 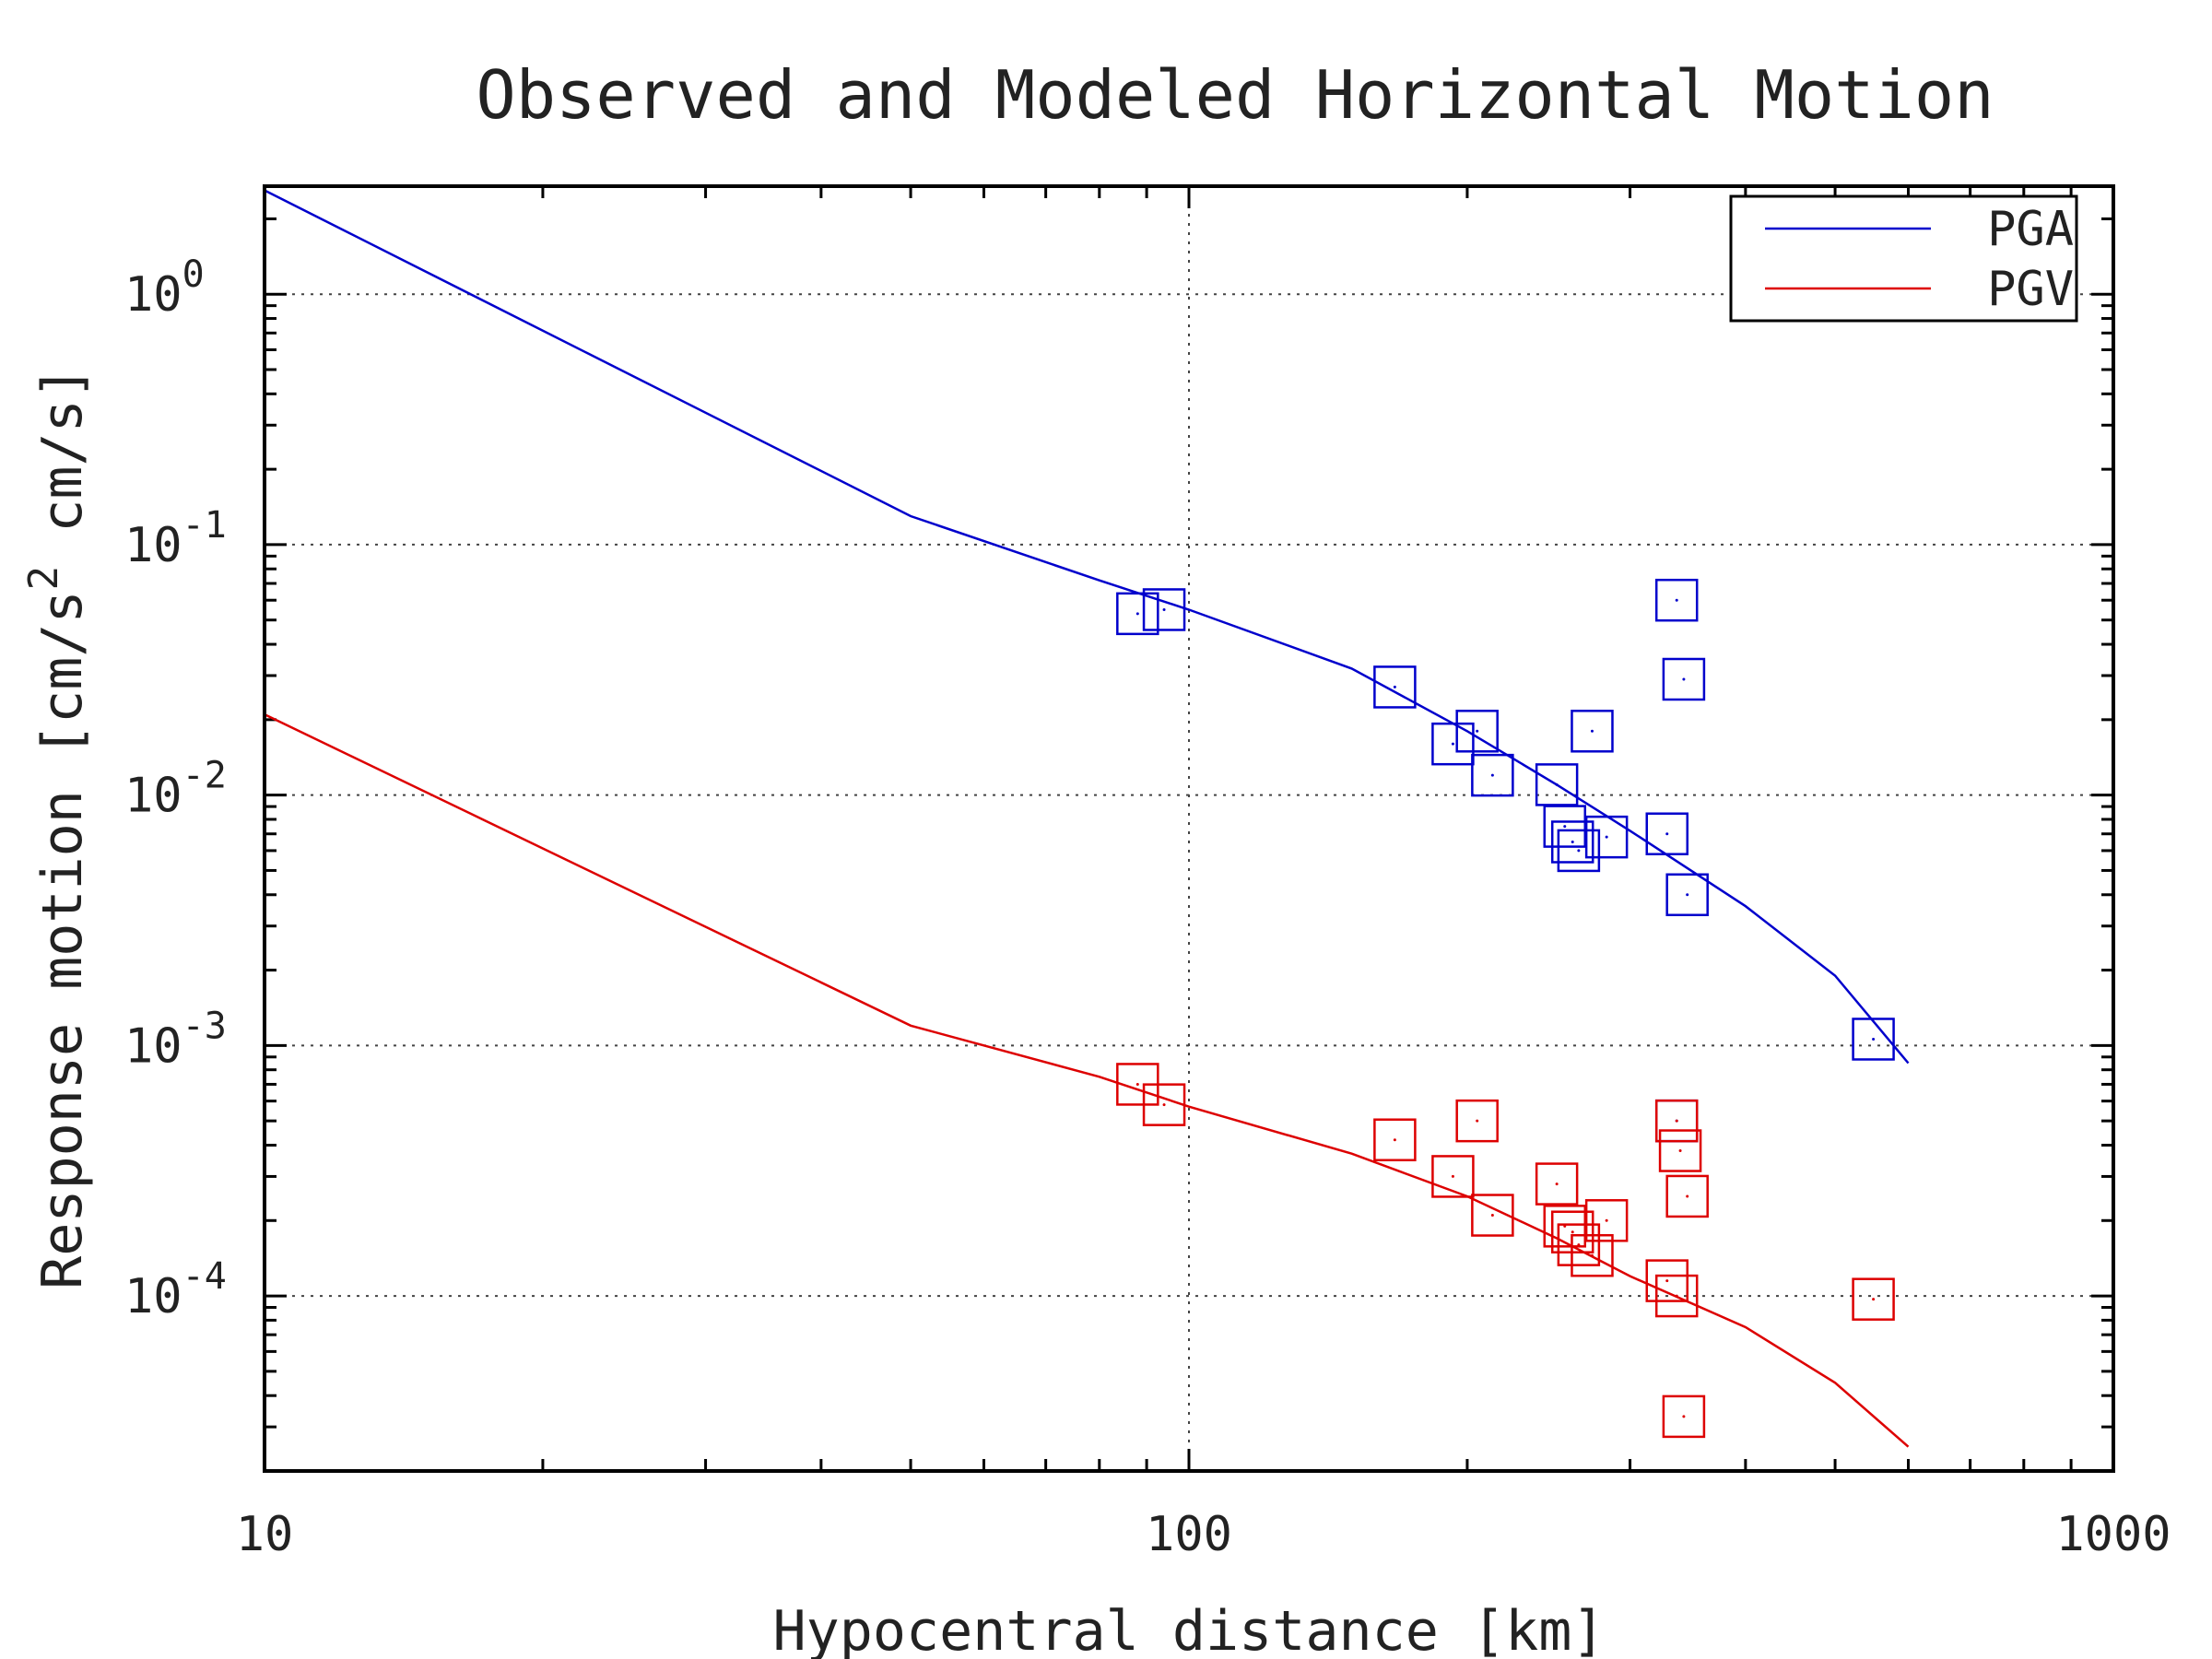 I want to click on y-tick-label: 10⁰, so click(x=164, y=288).